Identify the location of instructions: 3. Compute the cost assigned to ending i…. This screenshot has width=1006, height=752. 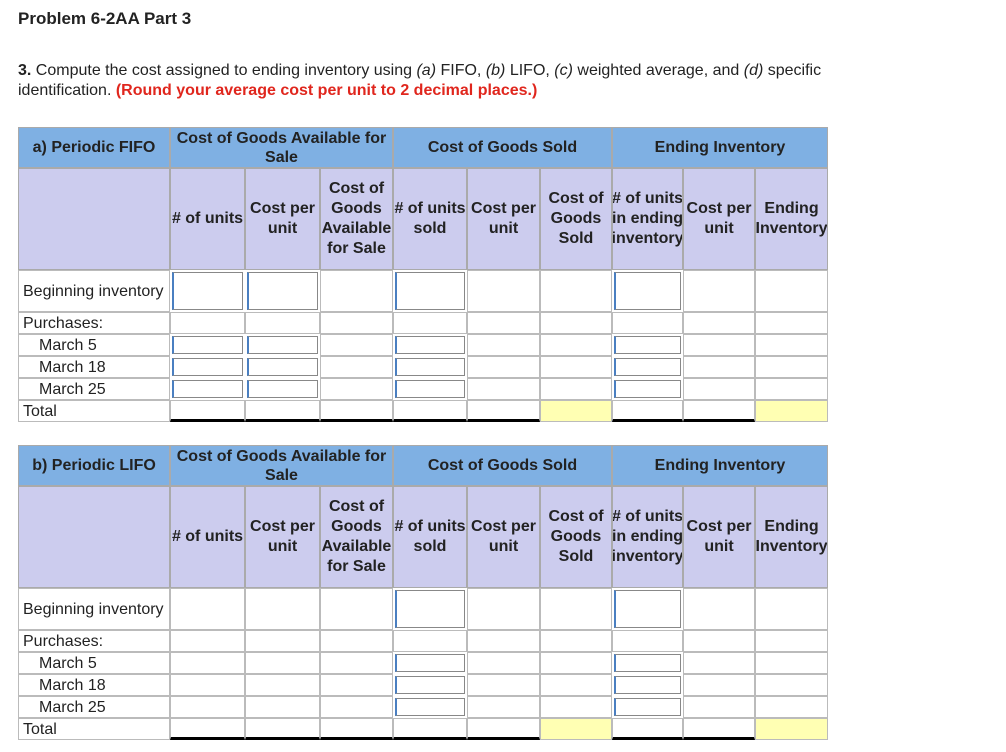
(468, 81).